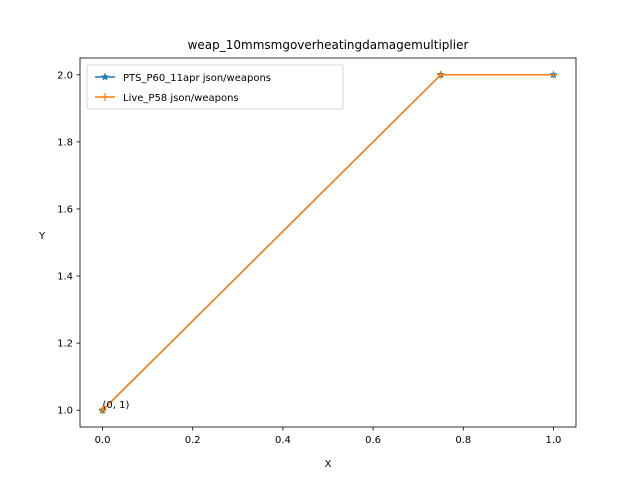 Image resolution: width=640 pixels, height=480 pixels. What do you see at coordinates (463, 440) in the screenshot?
I see `x-tick-label: 0.8` at bounding box center [463, 440].